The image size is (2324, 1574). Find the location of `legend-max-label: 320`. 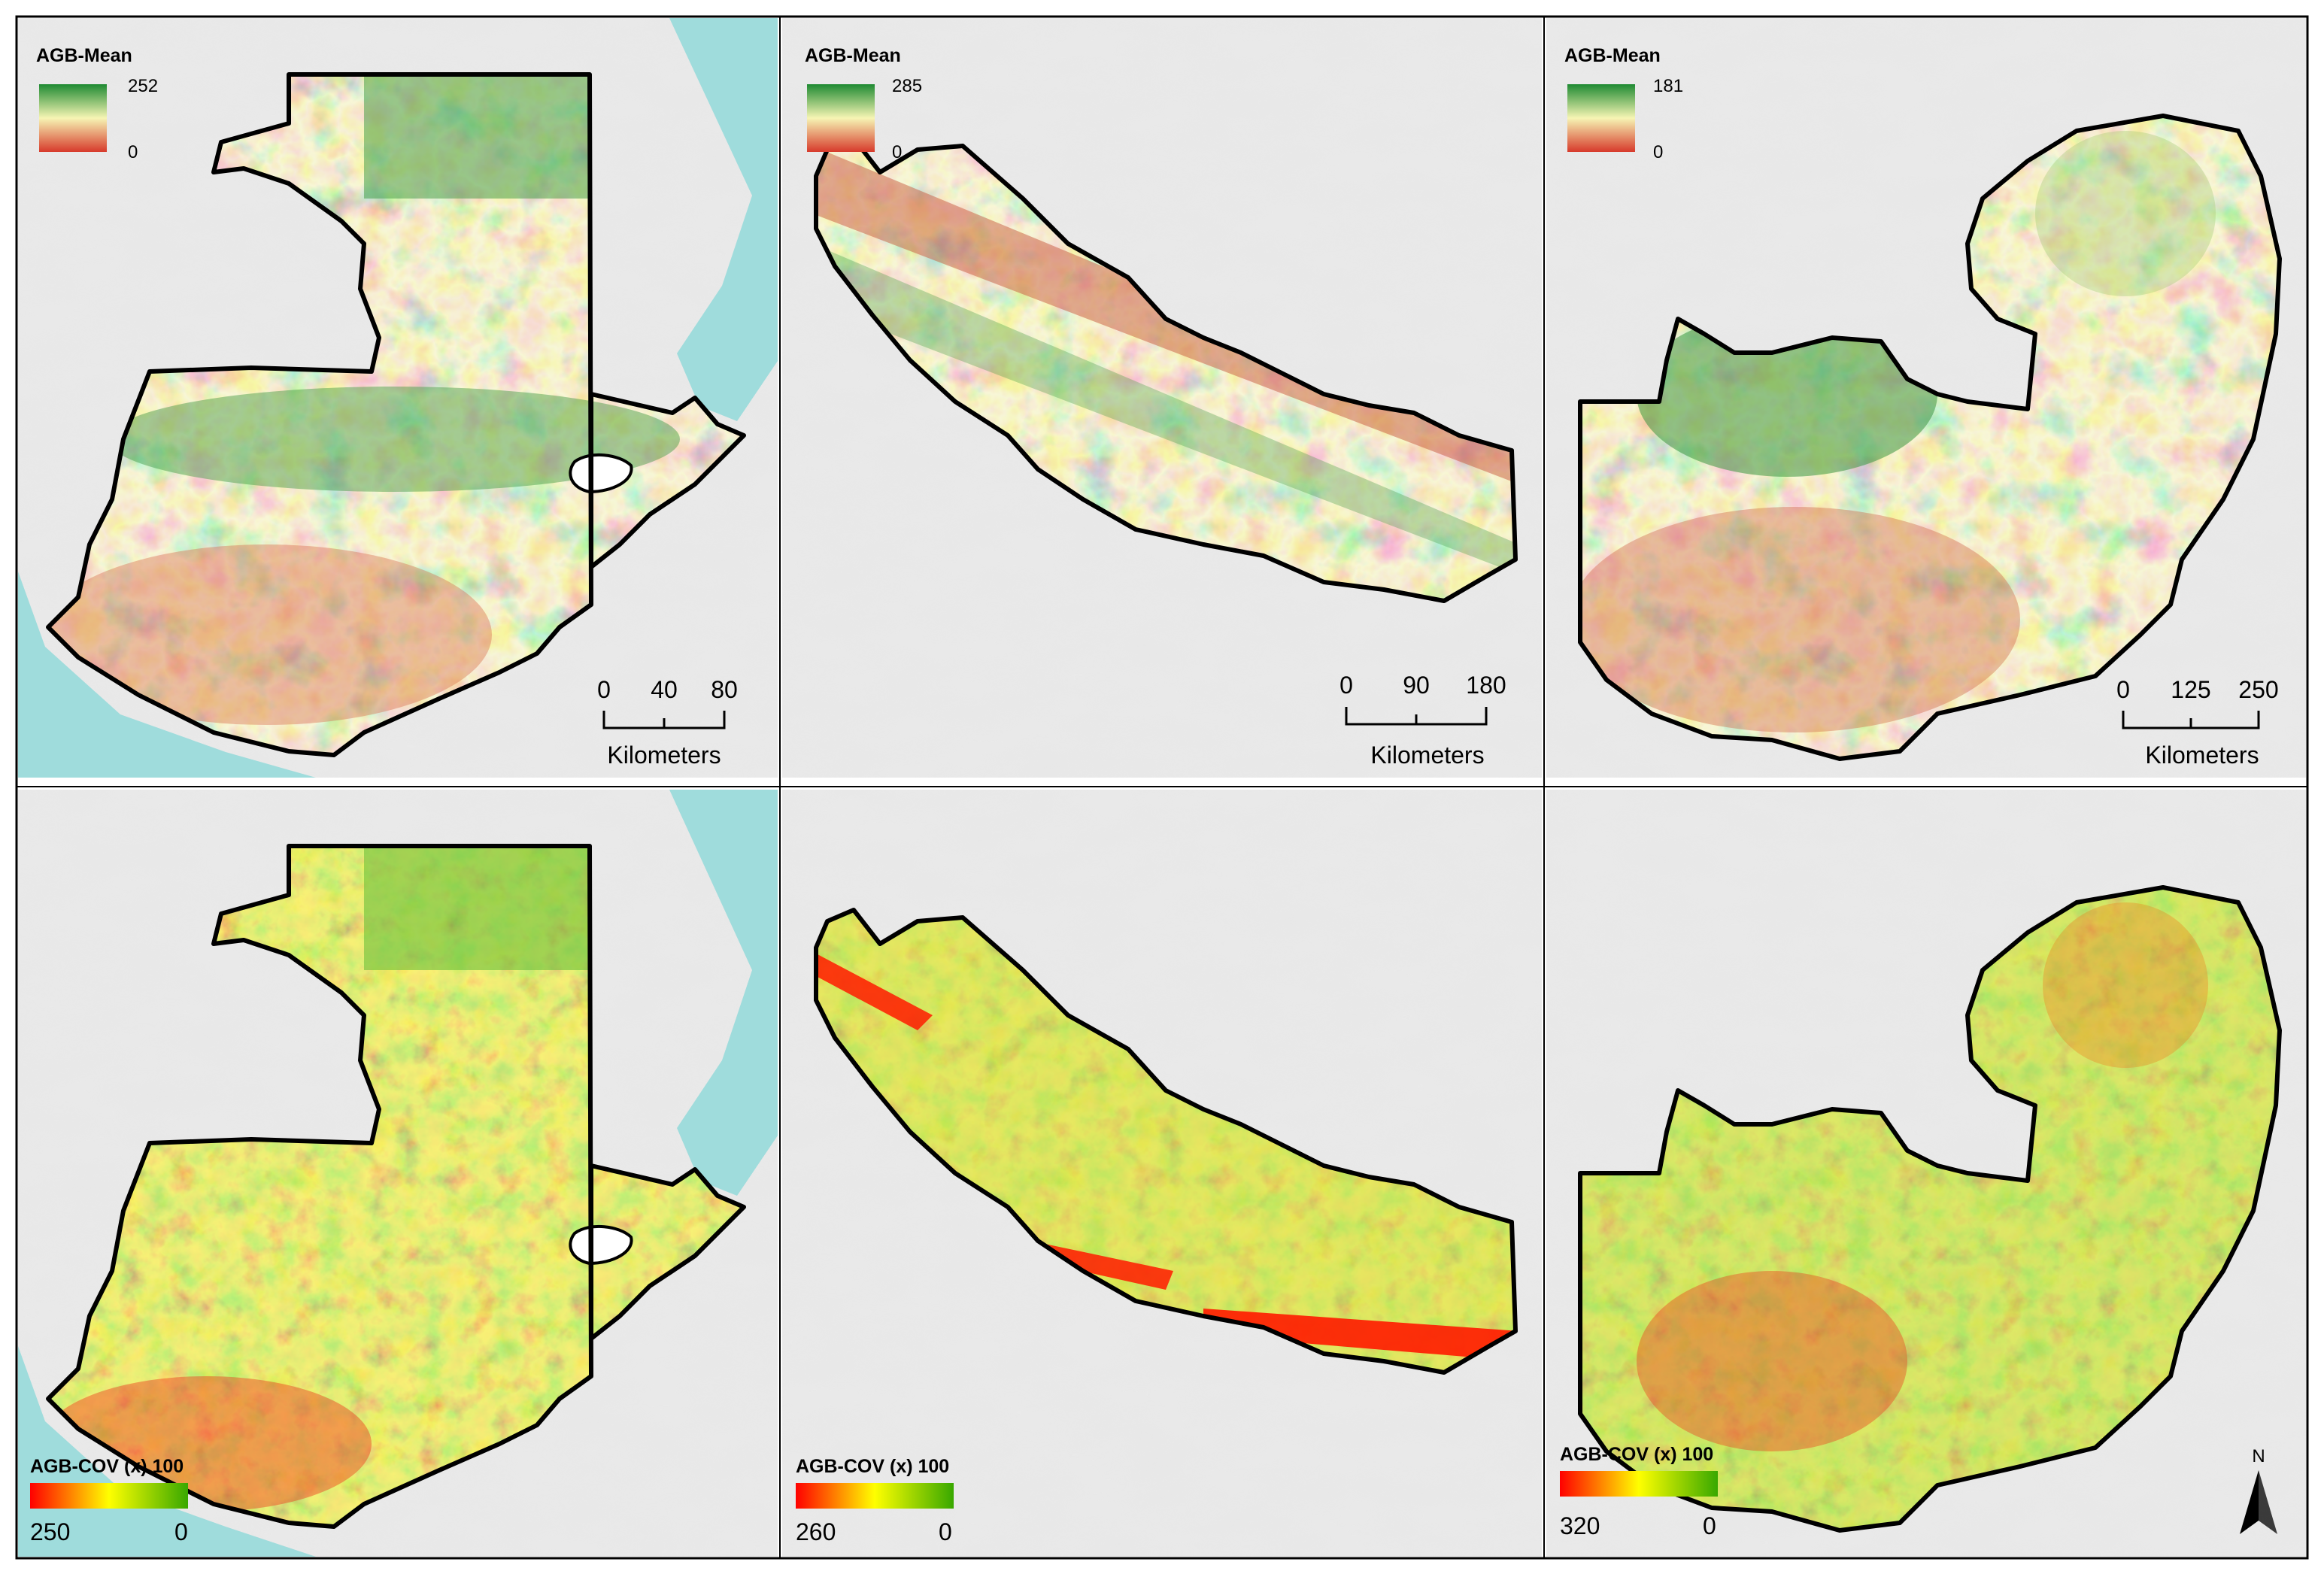

legend-max-label: 320 is located at coordinates (1580, 1525).